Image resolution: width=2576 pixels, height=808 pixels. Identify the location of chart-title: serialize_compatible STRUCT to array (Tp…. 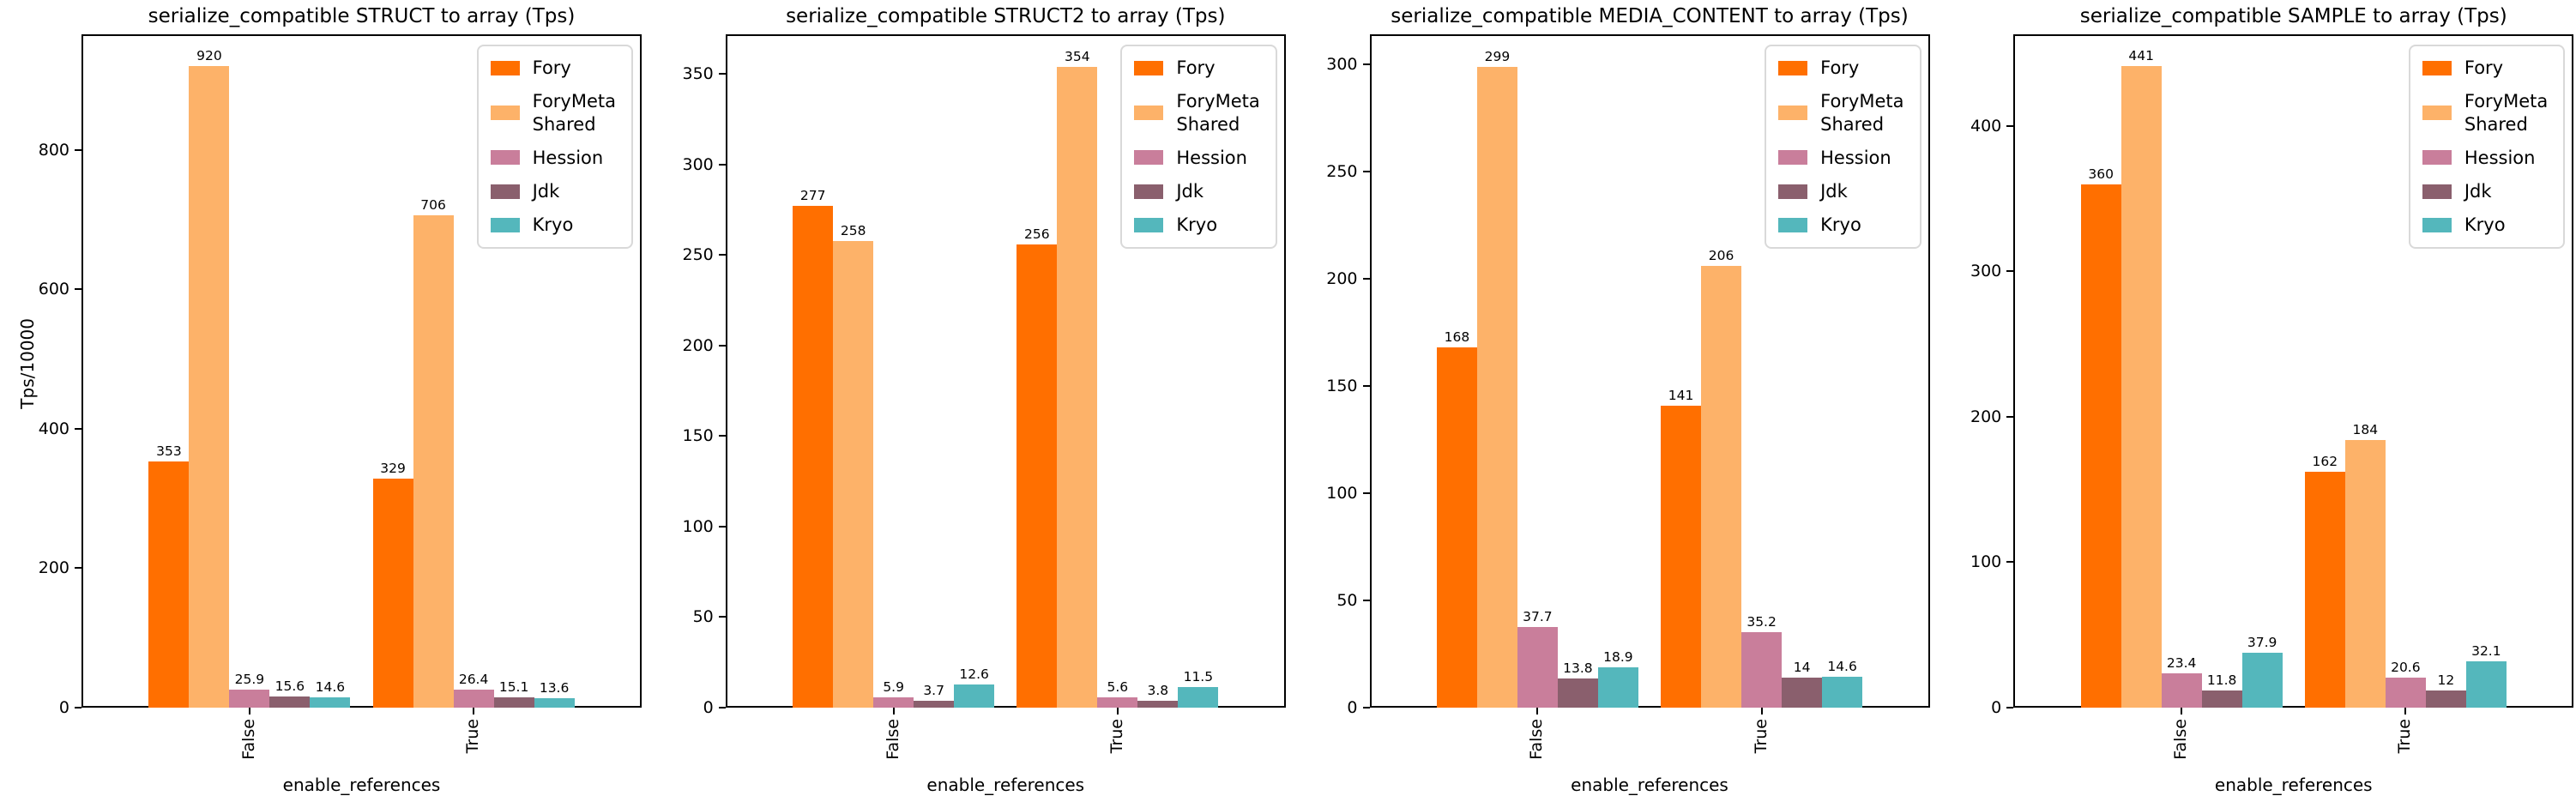
(362, 16).